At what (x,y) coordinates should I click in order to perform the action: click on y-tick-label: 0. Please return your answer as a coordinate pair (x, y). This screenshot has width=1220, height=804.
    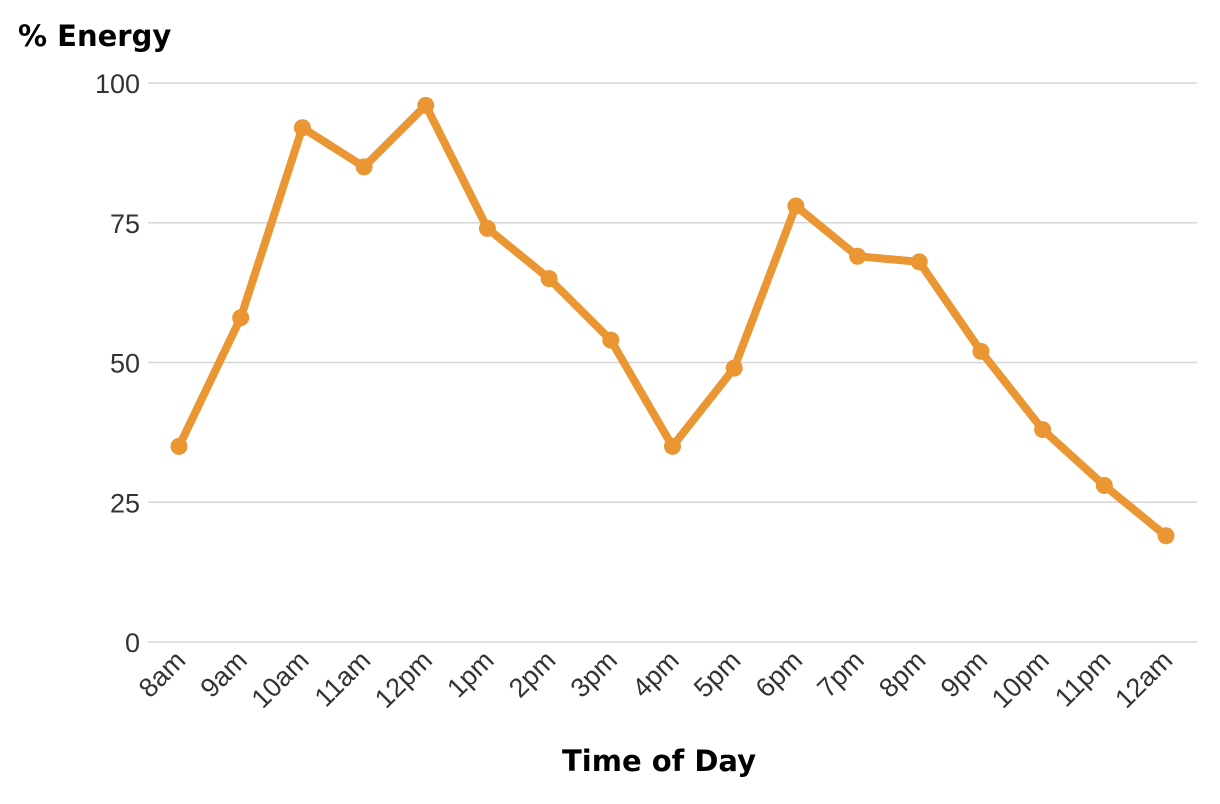
    Looking at the image, I should click on (132, 643).